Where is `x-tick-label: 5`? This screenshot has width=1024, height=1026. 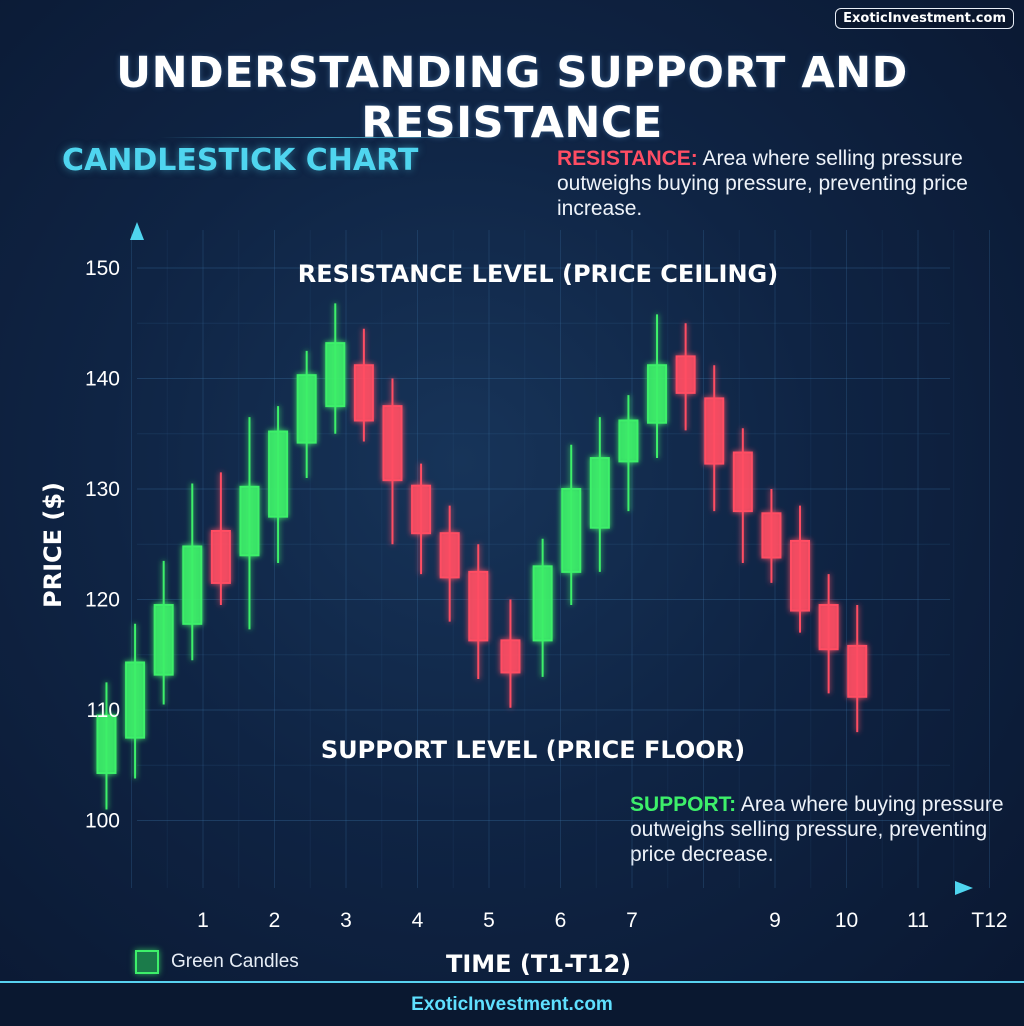 x-tick-label: 5 is located at coordinates (489, 920).